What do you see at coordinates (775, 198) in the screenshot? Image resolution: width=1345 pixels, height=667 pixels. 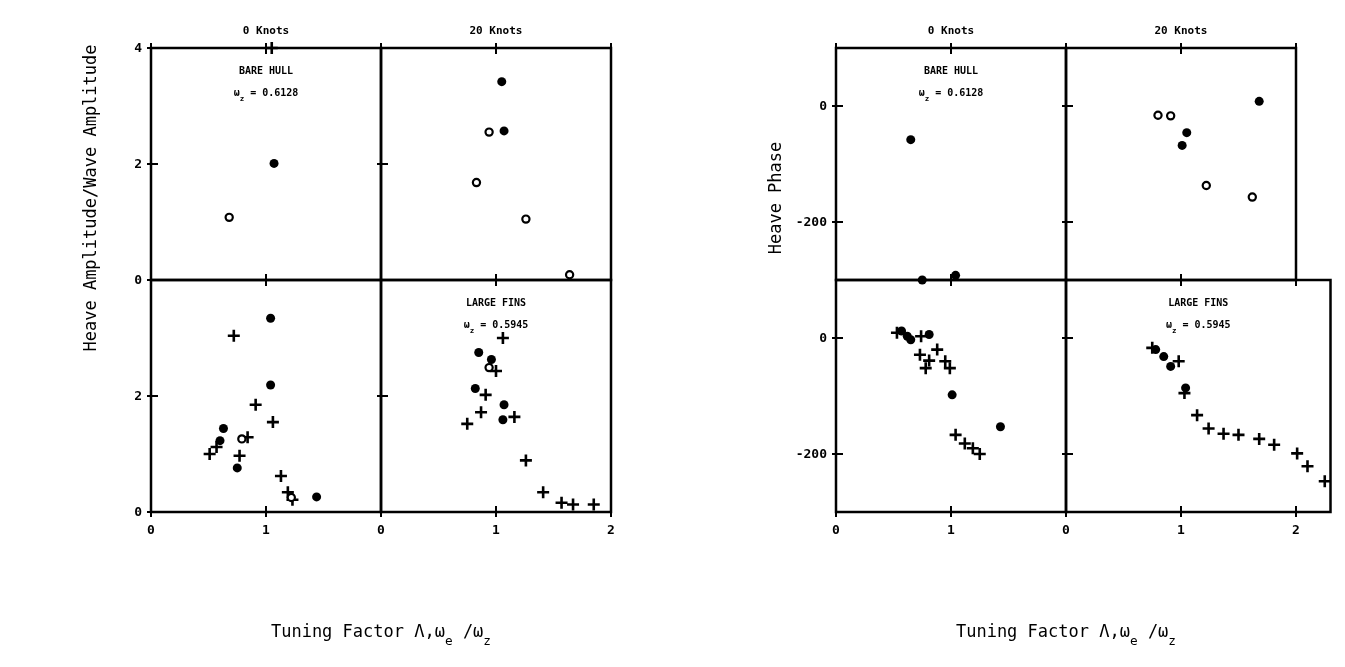 I see `y-axis-title: Heave Phase` at bounding box center [775, 198].